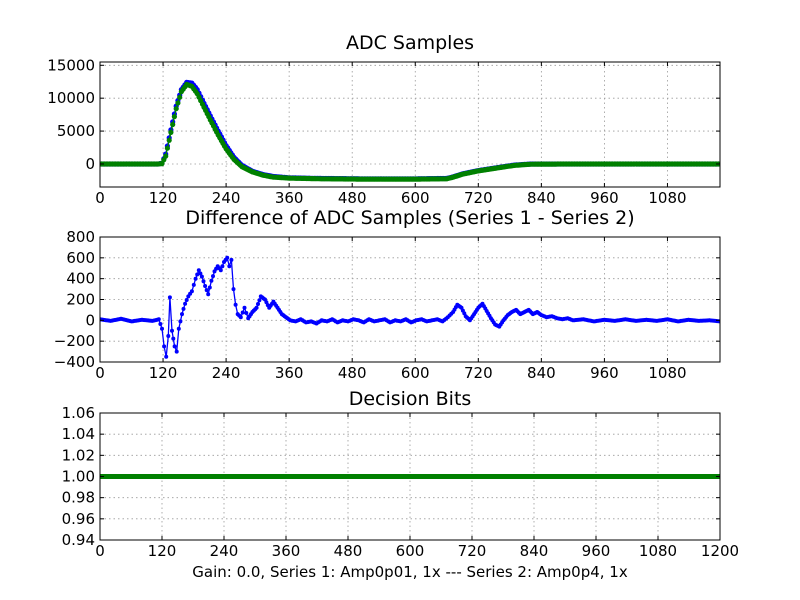 The image size is (800, 600). I want to click on adc-samples-ytick-label: 5000, so click(76, 131).